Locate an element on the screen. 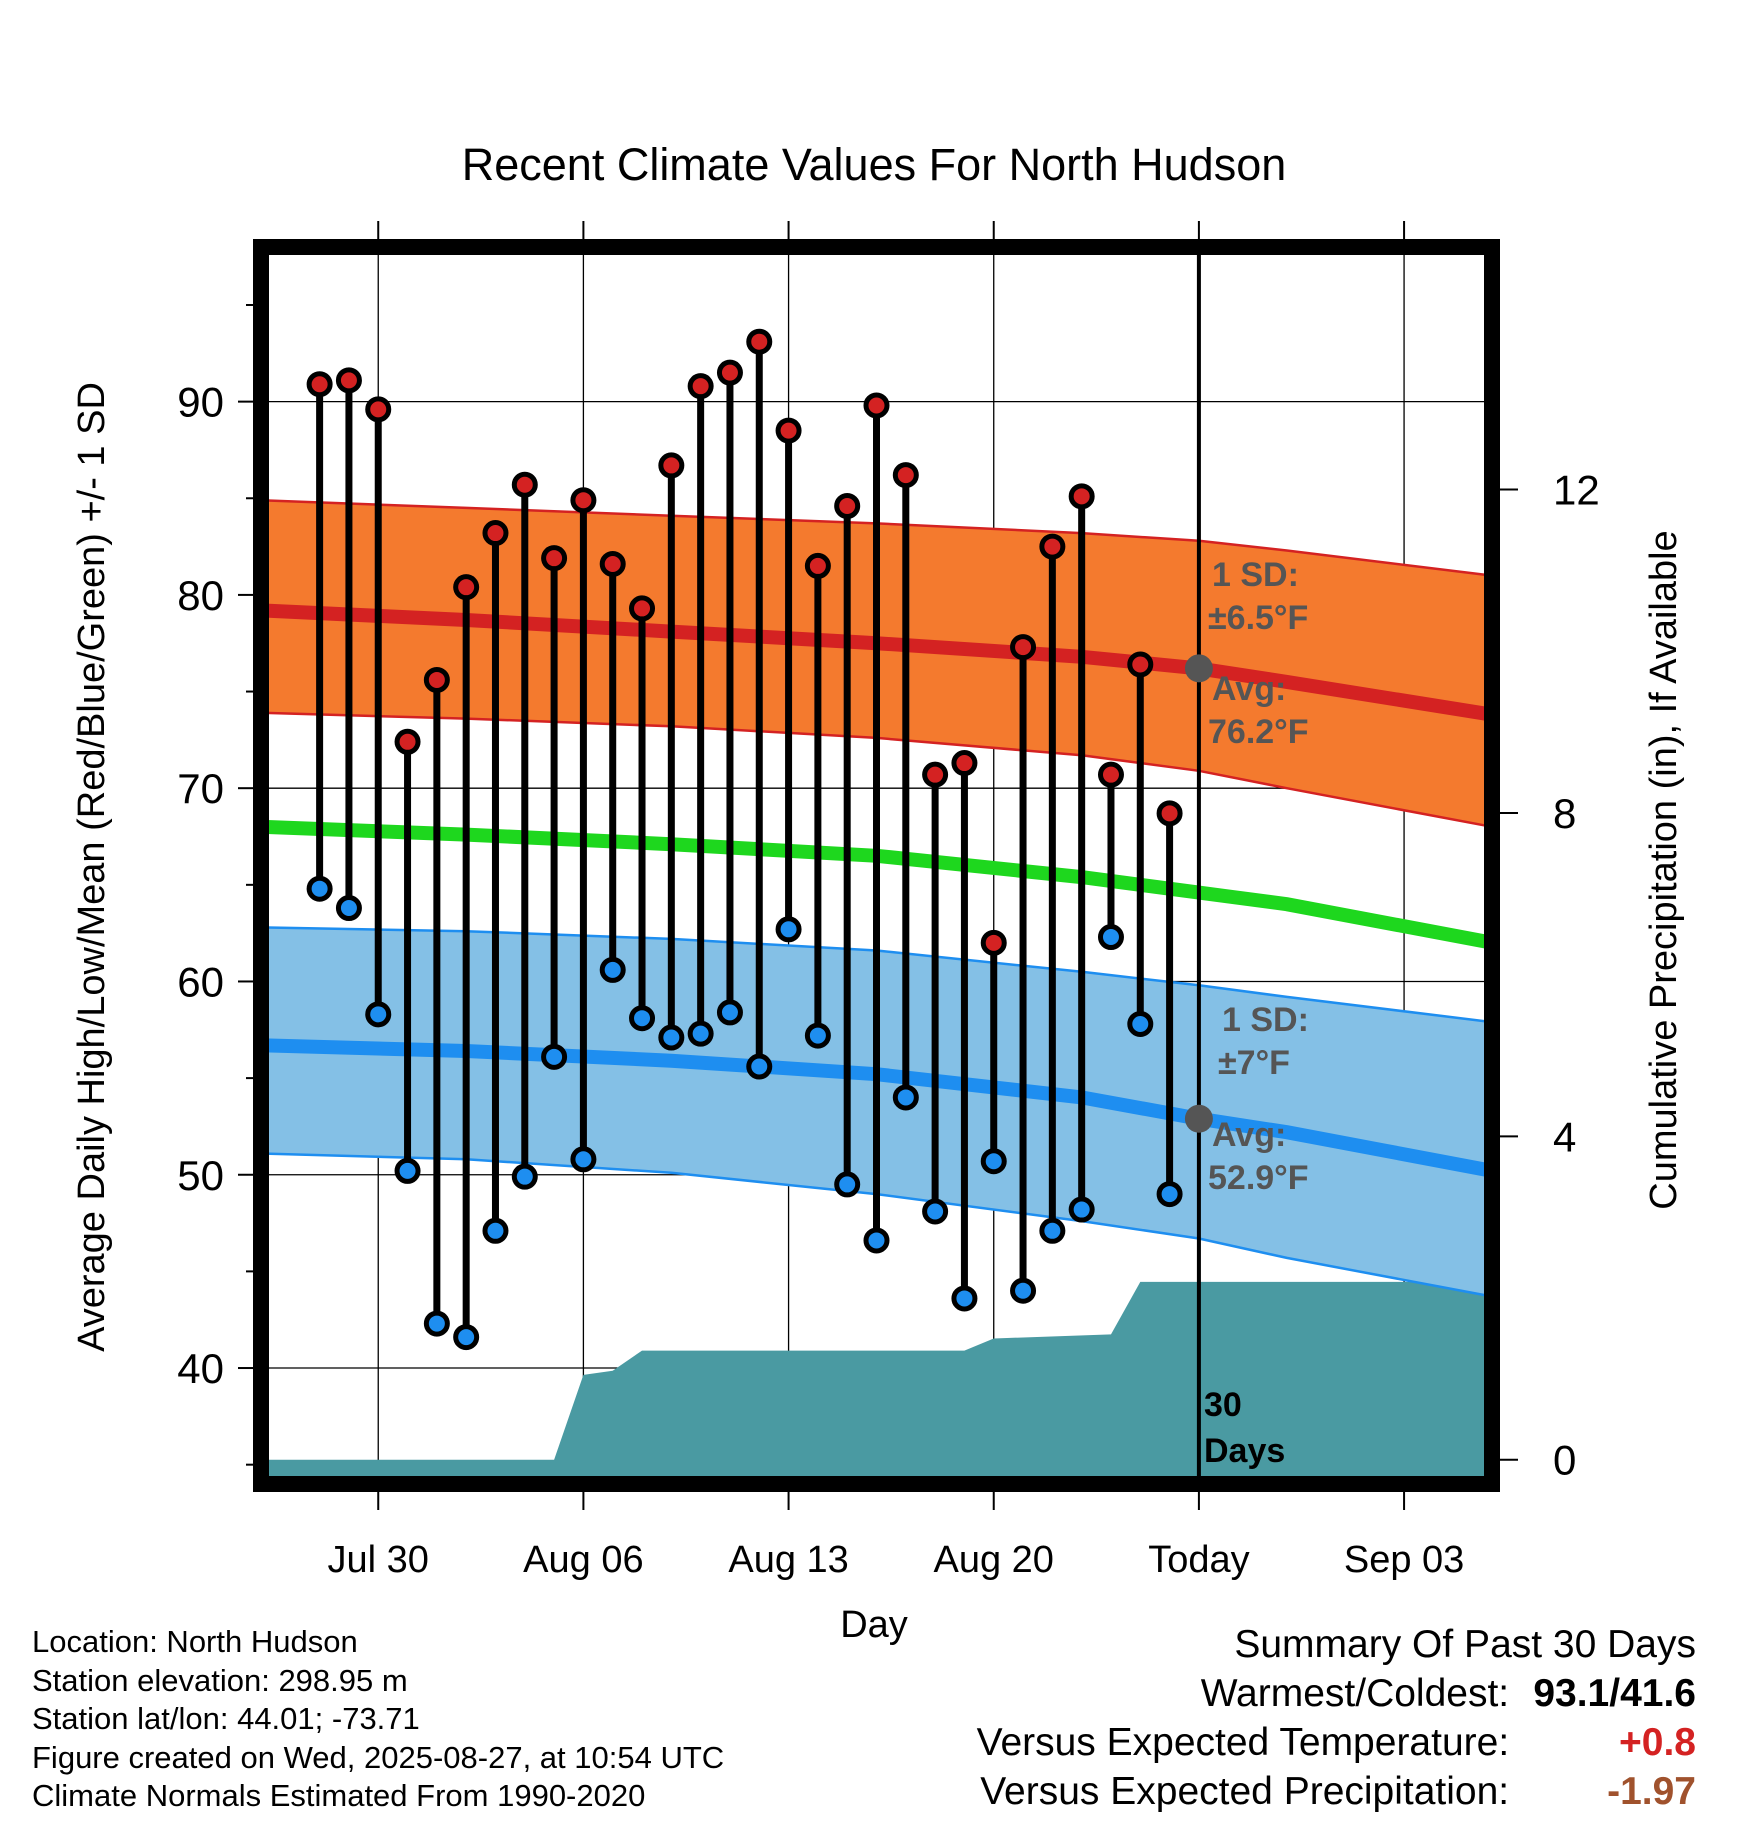  bottom-axis-tick-label: Aug 13 is located at coordinates (788, 1560).